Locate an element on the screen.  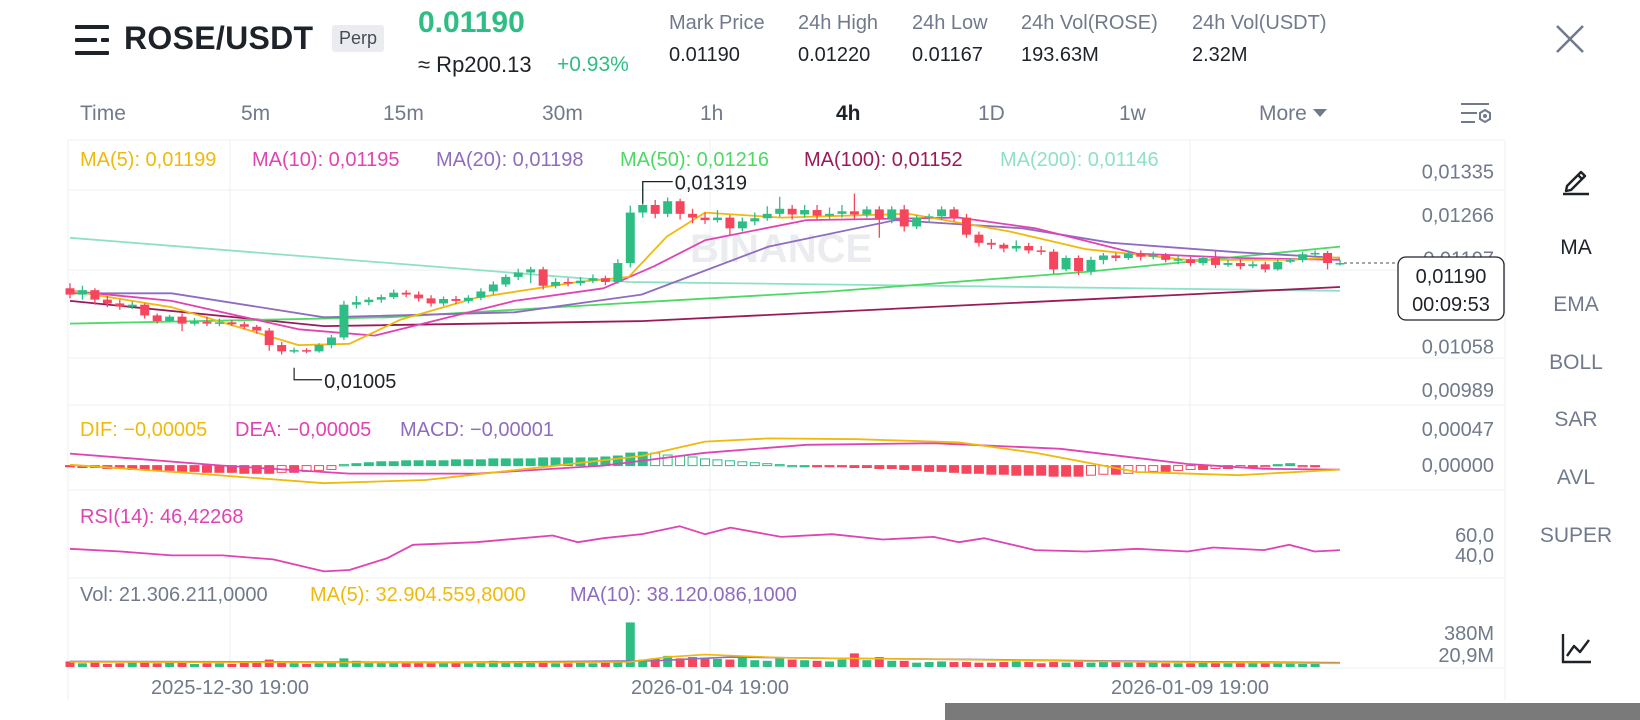
stat-label: 24h Vol(ROSE) is located at coordinates (1089, 23).